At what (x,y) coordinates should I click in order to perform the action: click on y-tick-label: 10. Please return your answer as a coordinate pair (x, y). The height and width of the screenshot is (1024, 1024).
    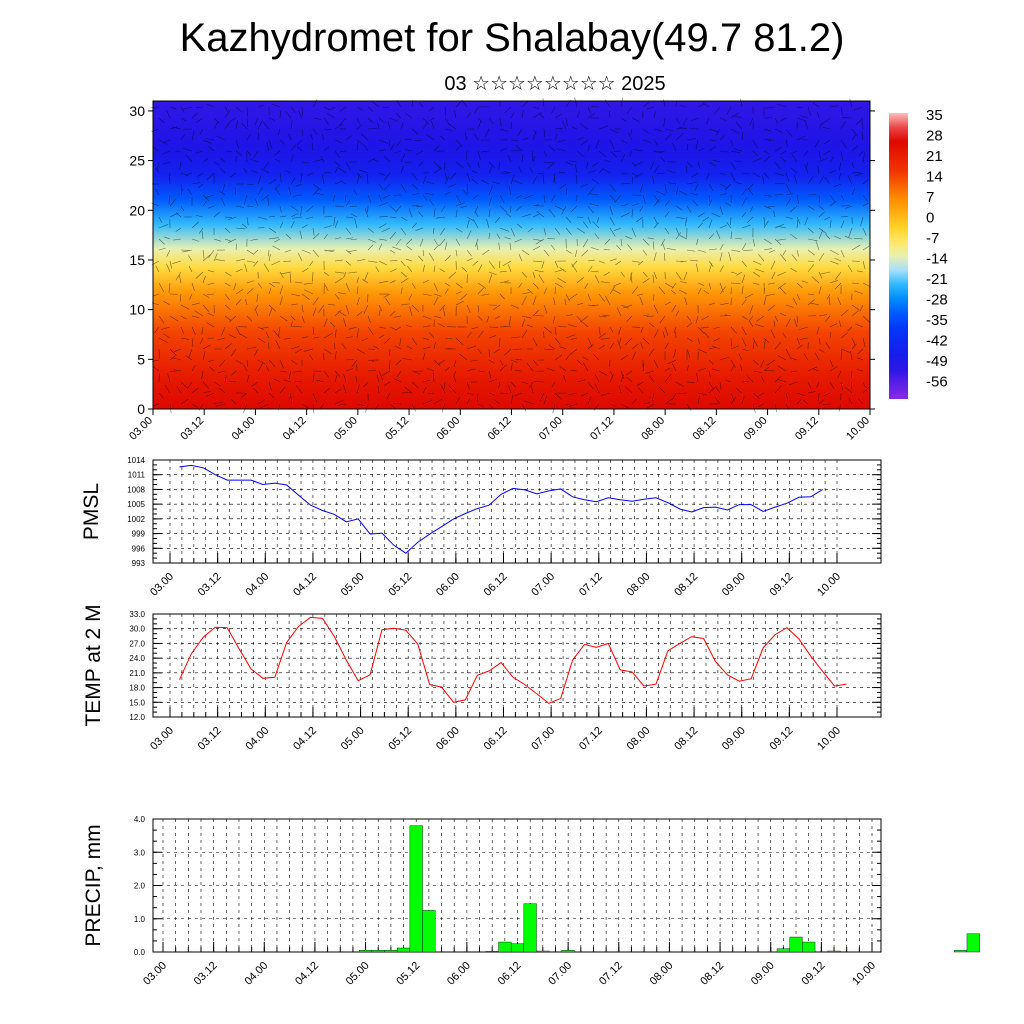
    Looking at the image, I should click on (137, 310).